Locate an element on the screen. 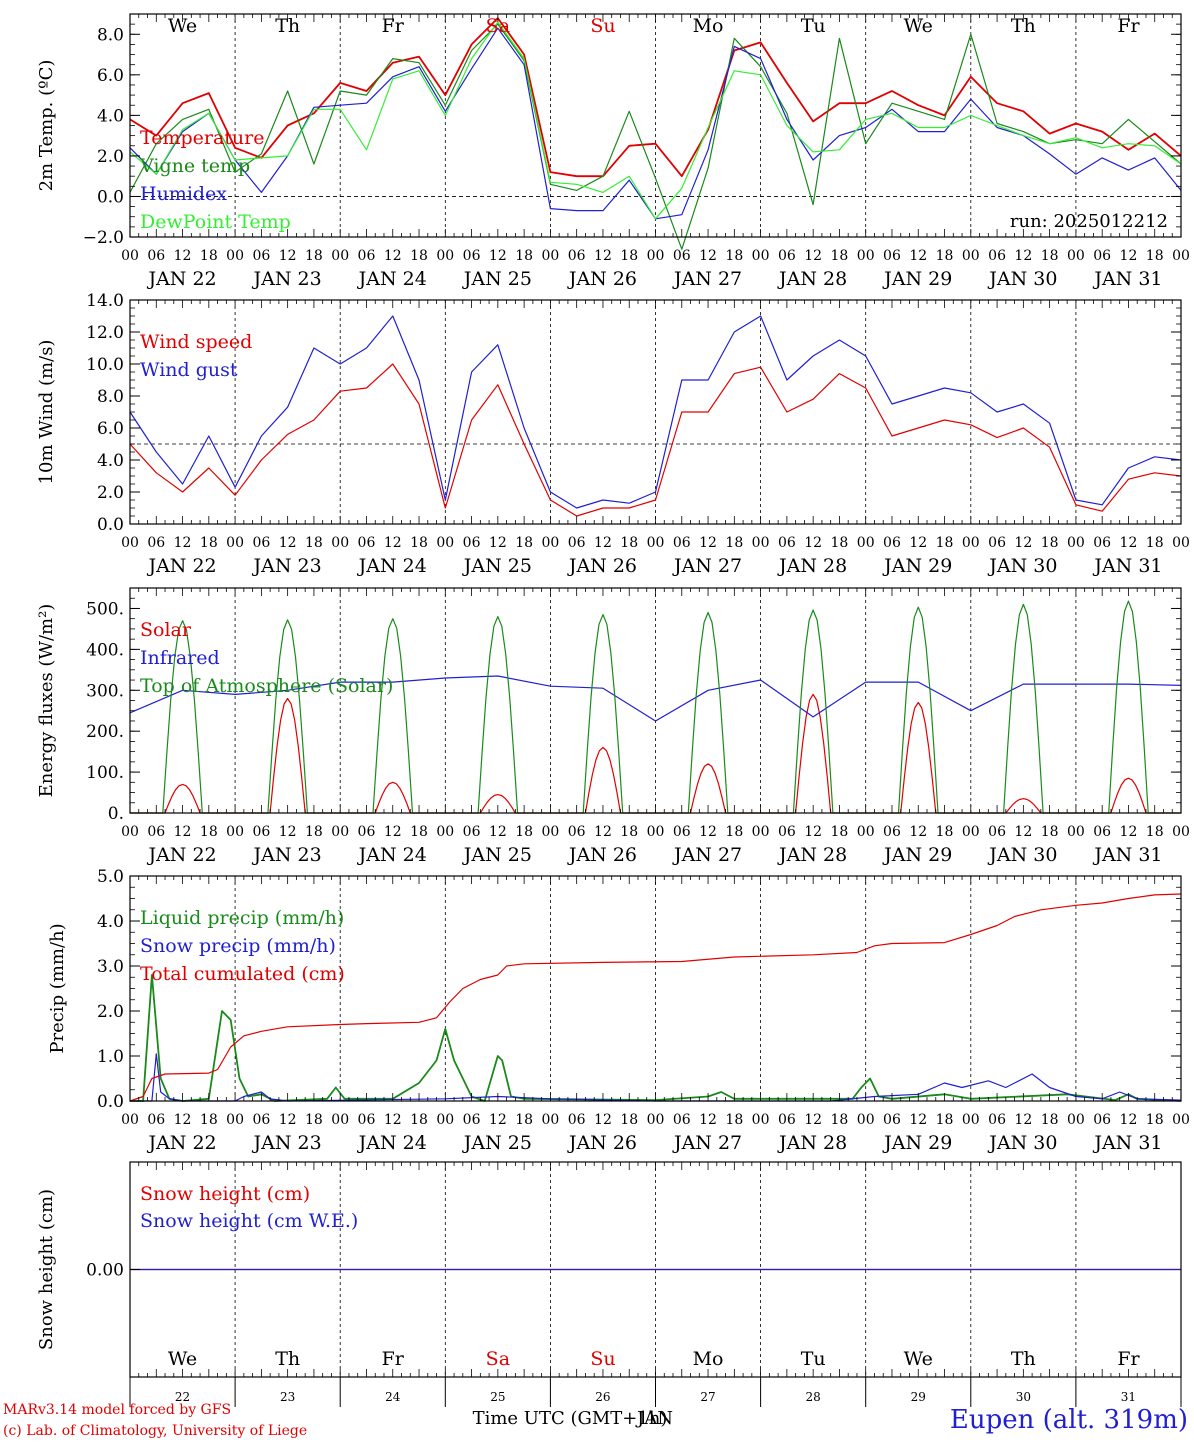 Image resolution: width=1194 pixels, height=1444 pixels. y-tick-label: 8.0 is located at coordinates (110, 35).